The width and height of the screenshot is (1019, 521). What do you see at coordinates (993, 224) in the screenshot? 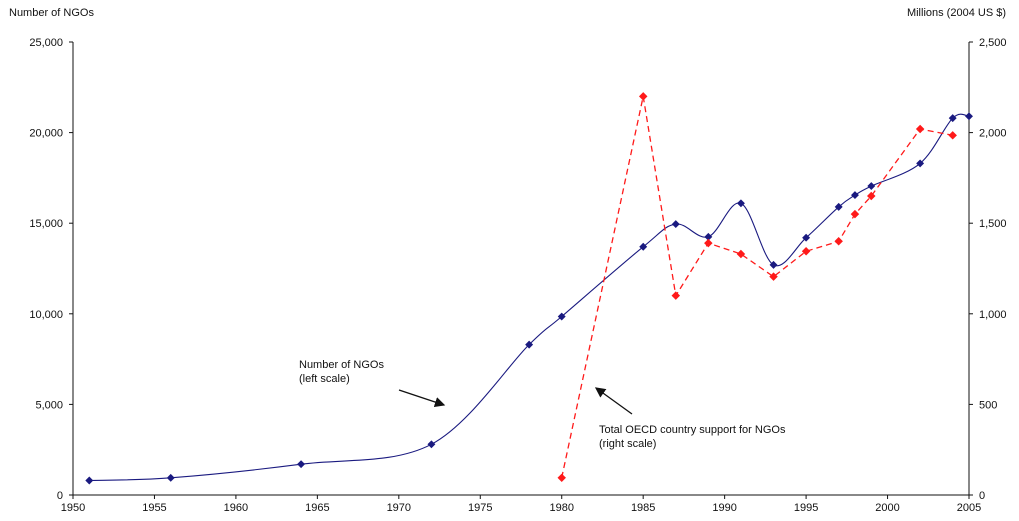
I see `y-right-tick-label: 1,500` at bounding box center [993, 224].